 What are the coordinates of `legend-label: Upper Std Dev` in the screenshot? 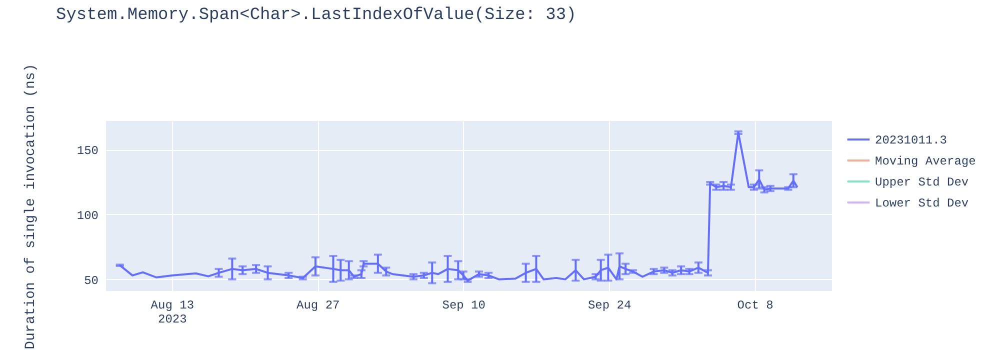 It's located at (922, 183).